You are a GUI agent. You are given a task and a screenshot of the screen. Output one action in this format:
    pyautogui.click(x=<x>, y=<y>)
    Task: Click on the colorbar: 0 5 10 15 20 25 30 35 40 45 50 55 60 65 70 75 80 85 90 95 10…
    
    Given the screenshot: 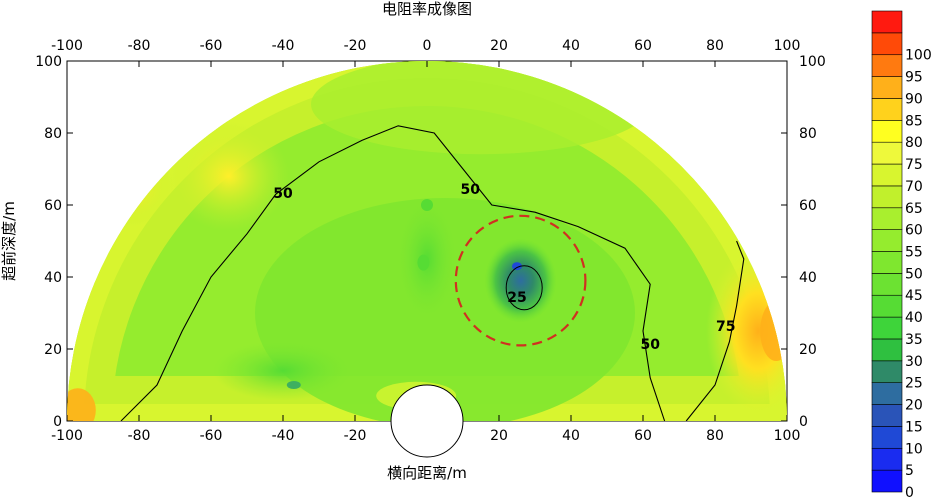 What is the action you would take?
    pyautogui.click(x=901, y=255)
    